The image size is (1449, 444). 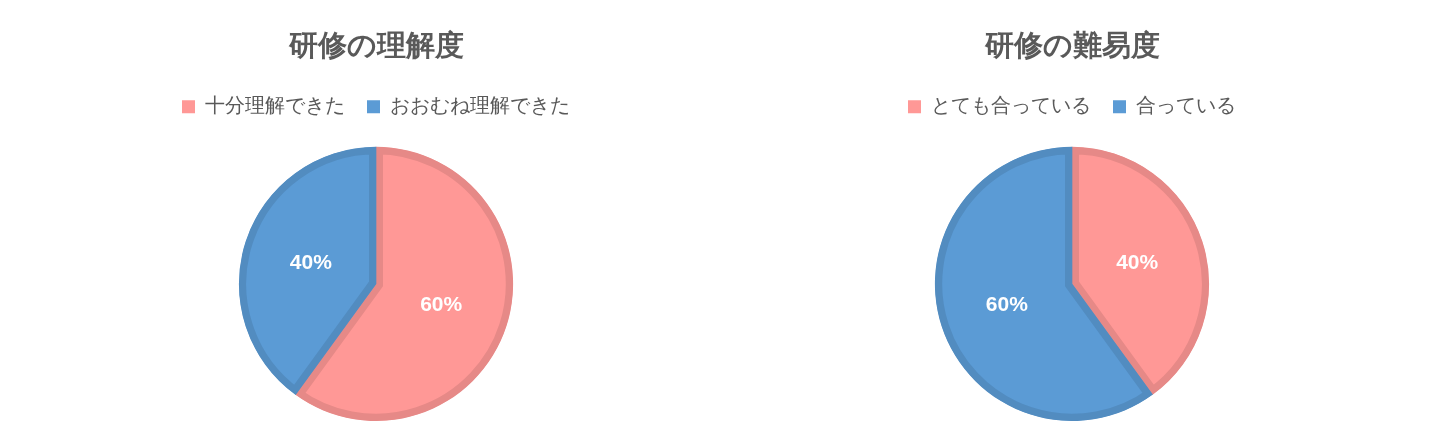 What do you see at coordinates (375, 45) in the screenshot?
I see `chart-title: 研修の理解度` at bounding box center [375, 45].